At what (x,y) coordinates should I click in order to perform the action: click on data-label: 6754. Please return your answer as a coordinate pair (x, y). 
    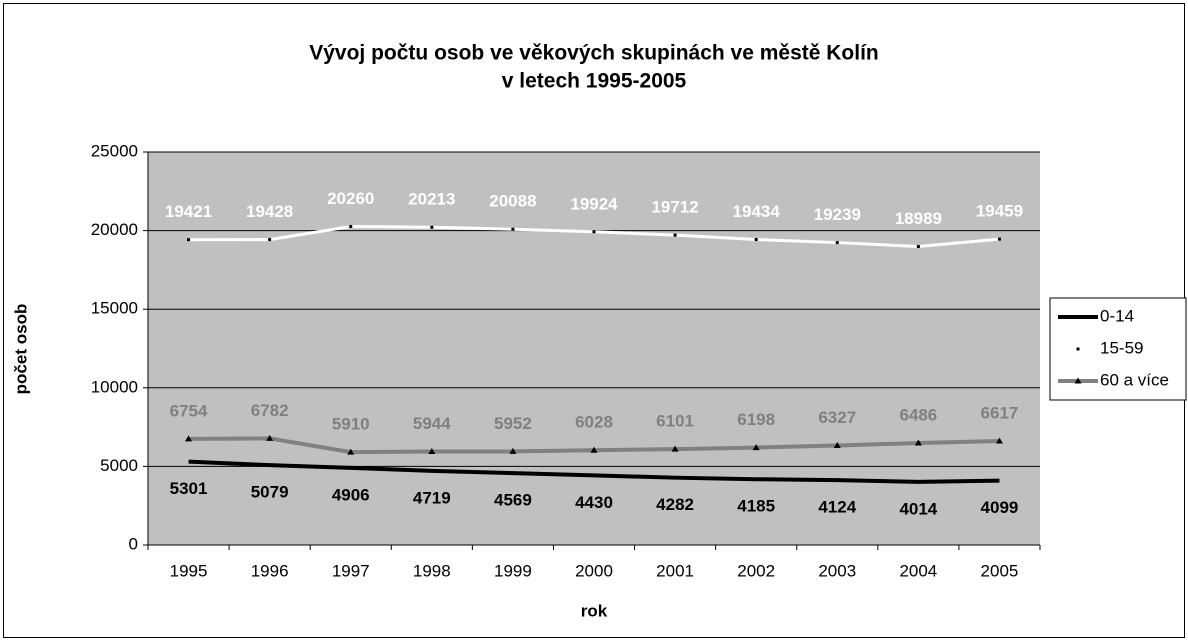
    Looking at the image, I should click on (189, 410).